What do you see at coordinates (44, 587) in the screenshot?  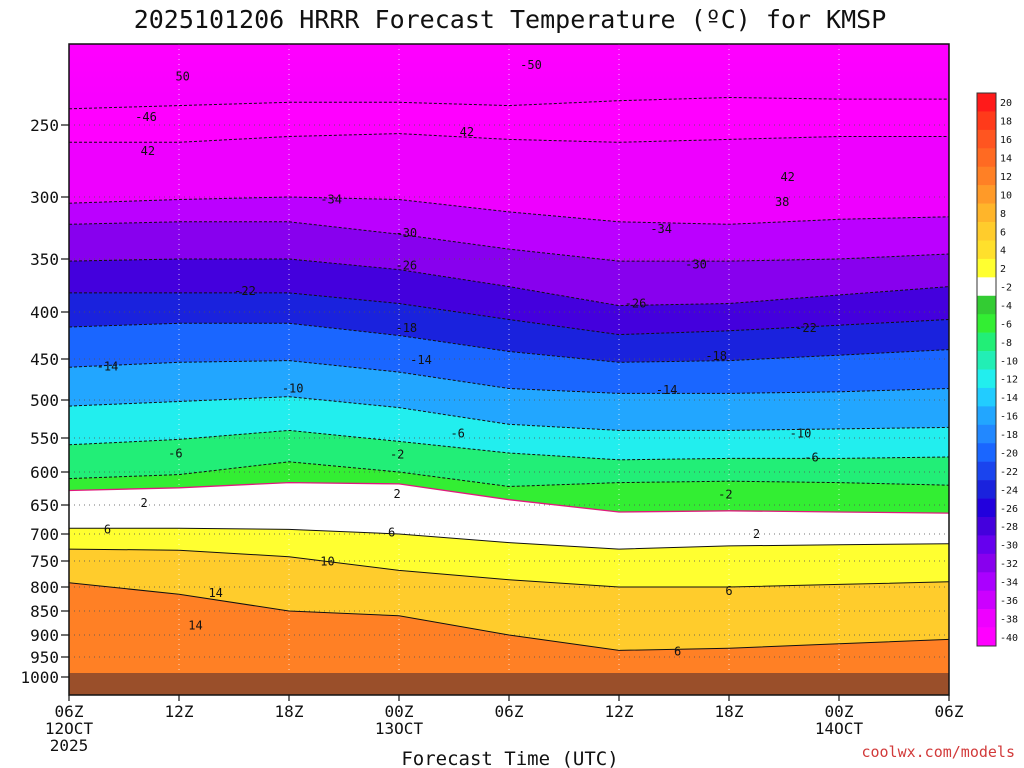 I see `y-tick-label: 800` at bounding box center [44, 587].